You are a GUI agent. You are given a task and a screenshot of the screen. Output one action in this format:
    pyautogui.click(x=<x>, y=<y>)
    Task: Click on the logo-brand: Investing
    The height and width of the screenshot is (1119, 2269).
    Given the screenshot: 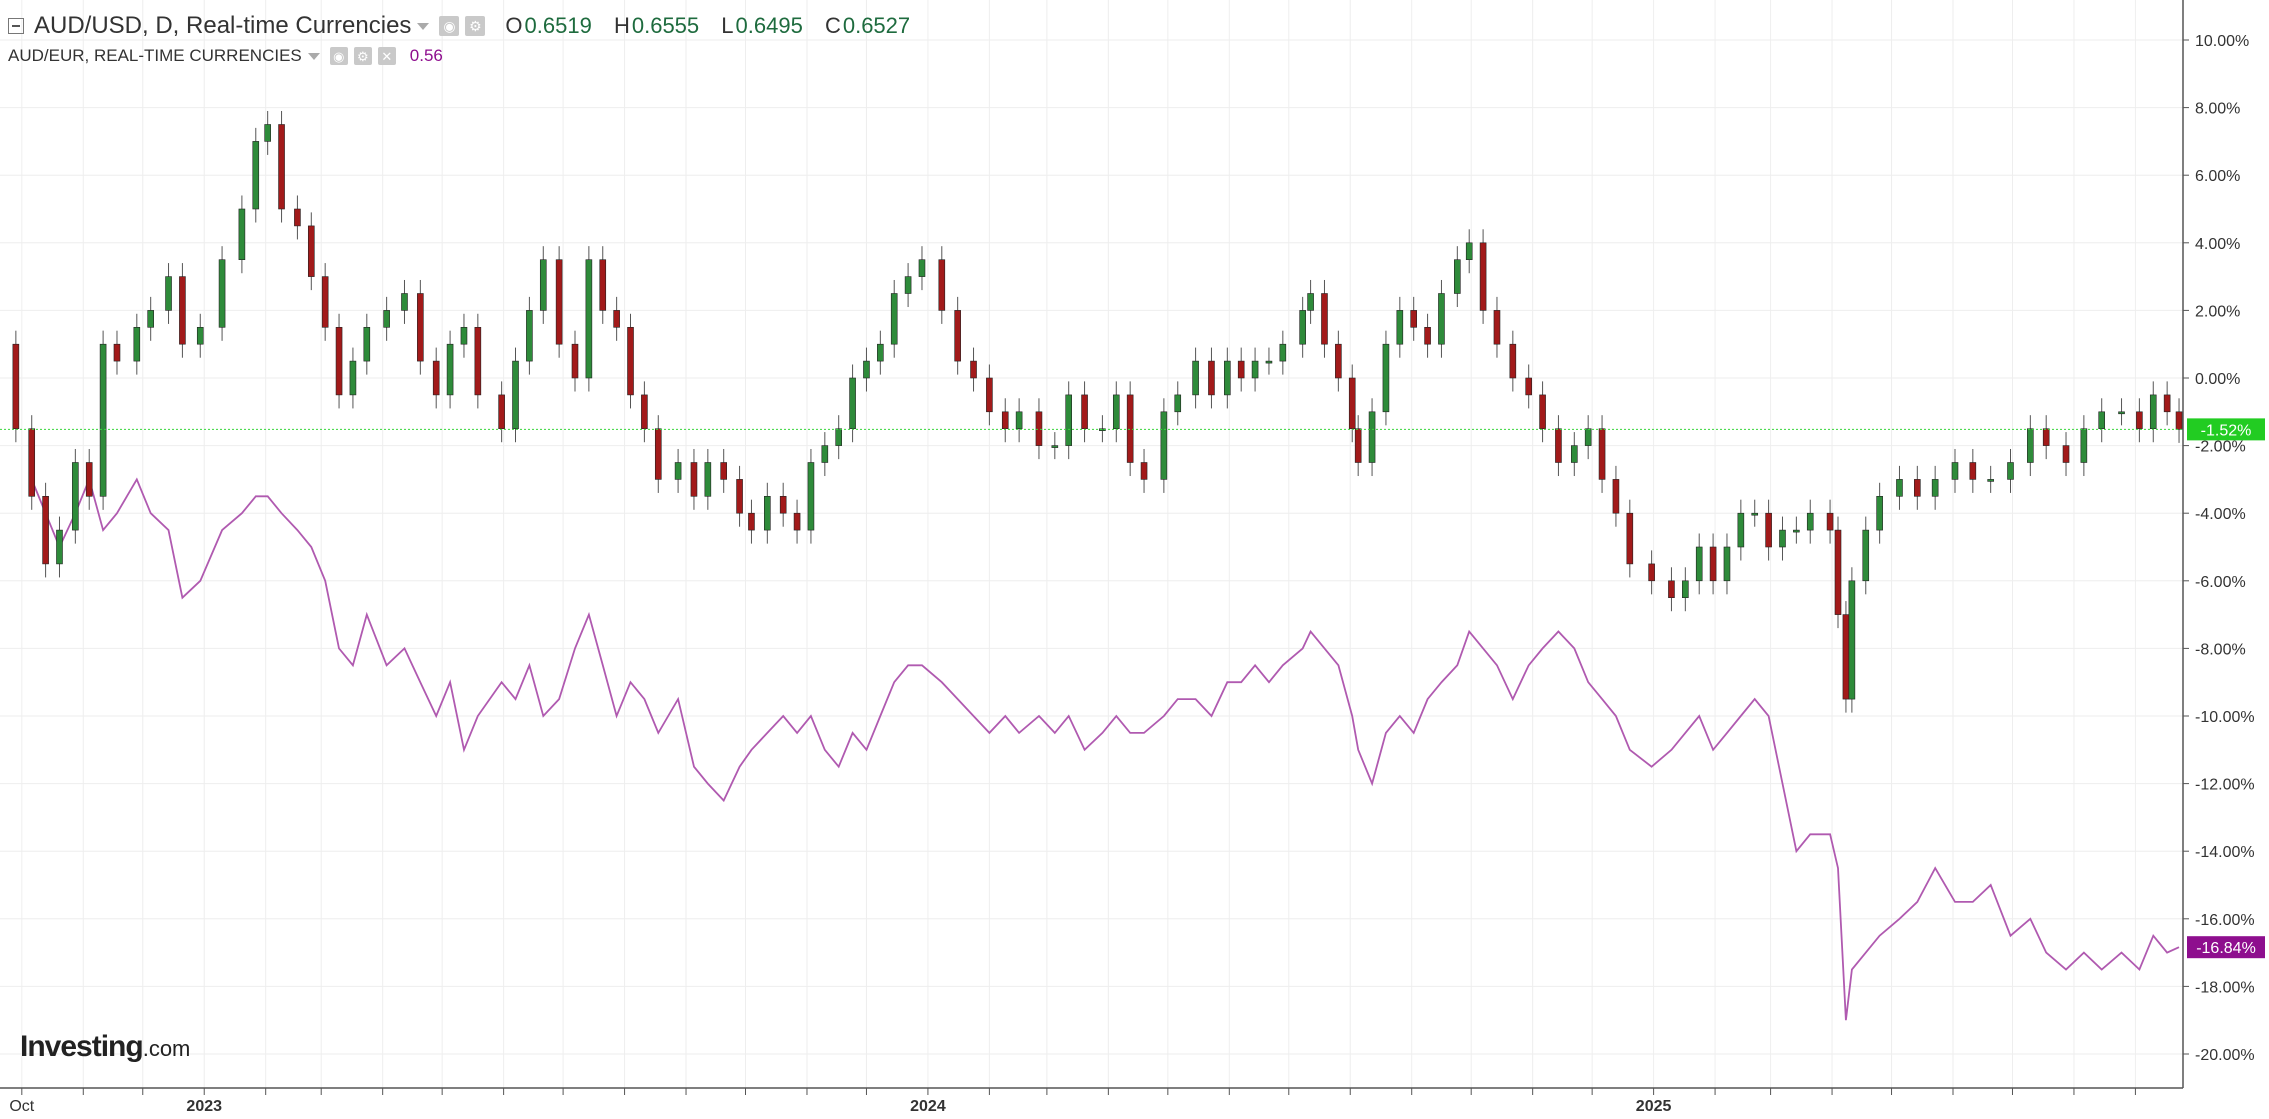 What is the action you would take?
    pyautogui.click(x=82, y=1046)
    